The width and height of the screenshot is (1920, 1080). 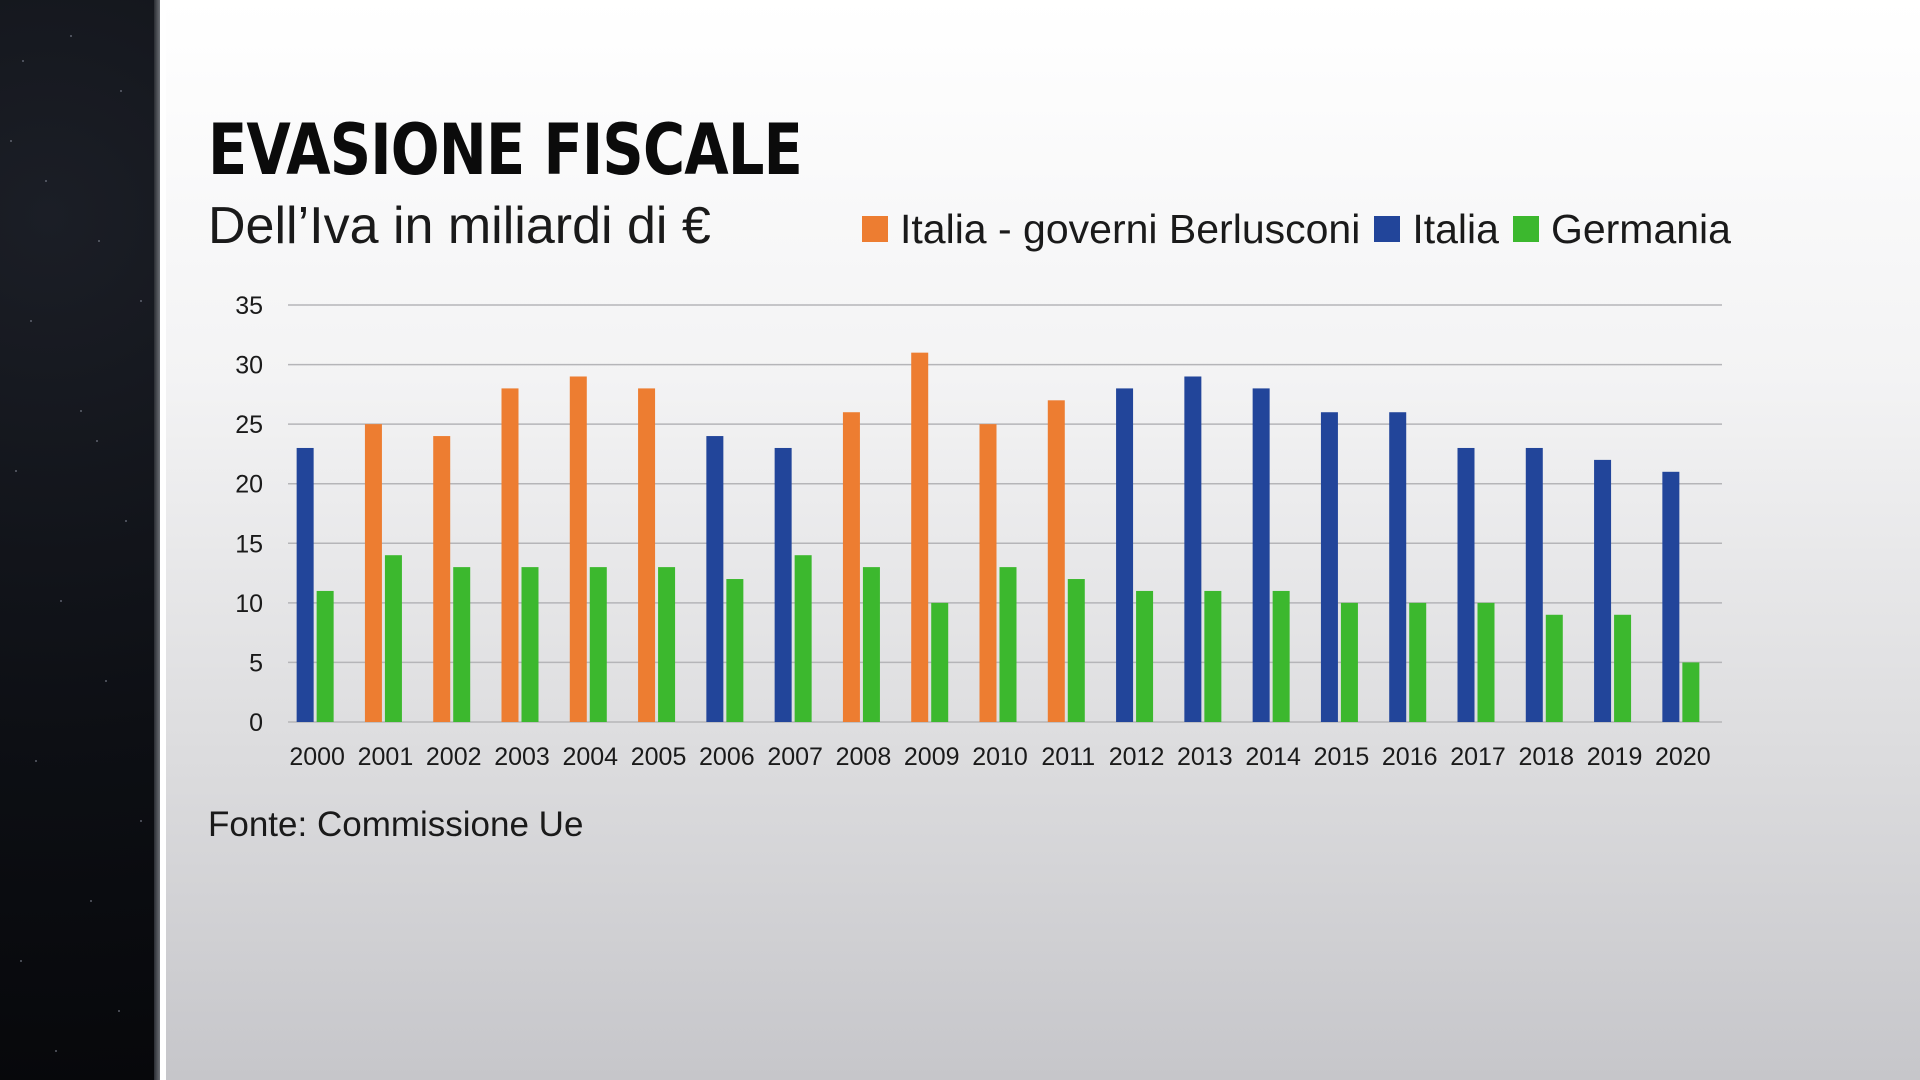 I want to click on x-tick-label: 2019, so click(x=1615, y=757).